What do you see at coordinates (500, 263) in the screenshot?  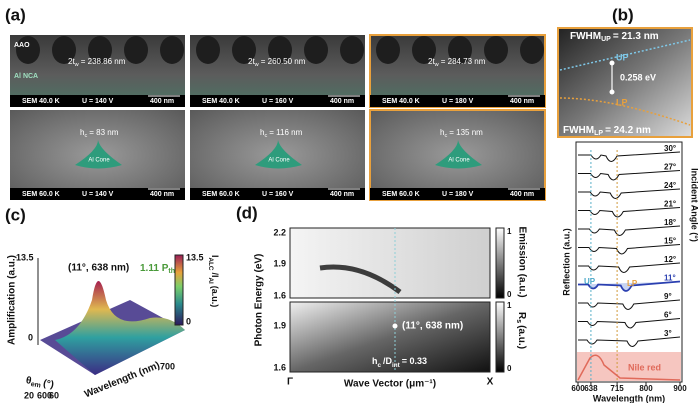 I see `emission-colorbar` at bounding box center [500, 263].